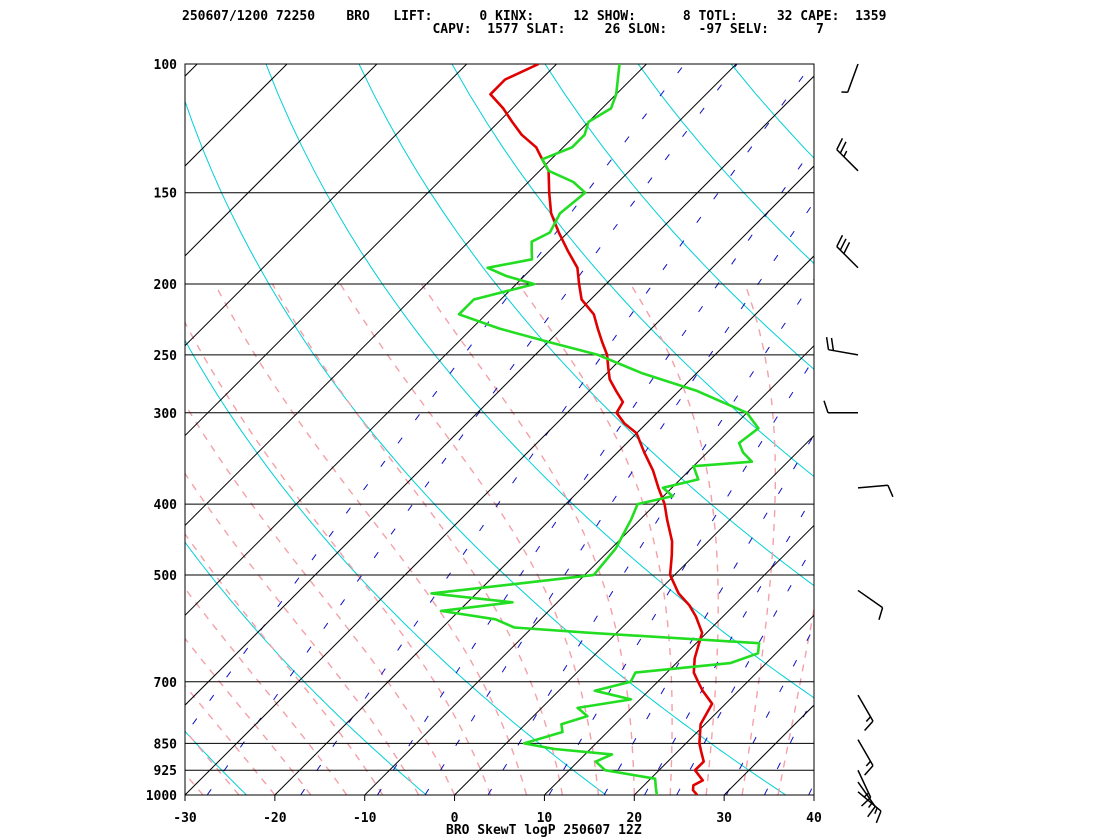 The width and height of the screenshot is (1120, 840). What do you see at coordinates (185, 818) in the screenshot?
I see `temperature-tick-label: -30` at bounding box center [185, 818].